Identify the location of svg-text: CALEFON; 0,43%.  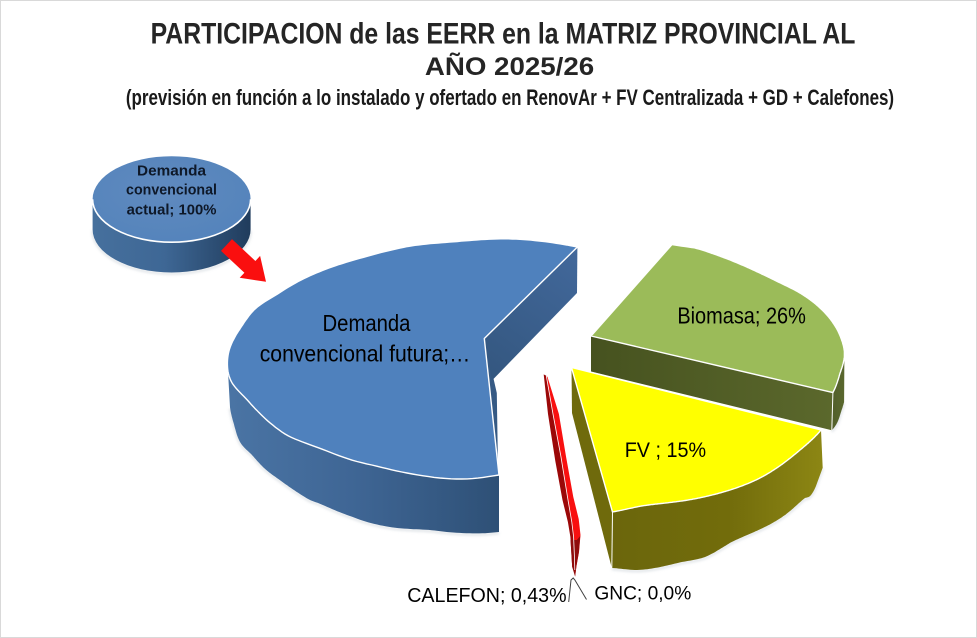
(486, 596).